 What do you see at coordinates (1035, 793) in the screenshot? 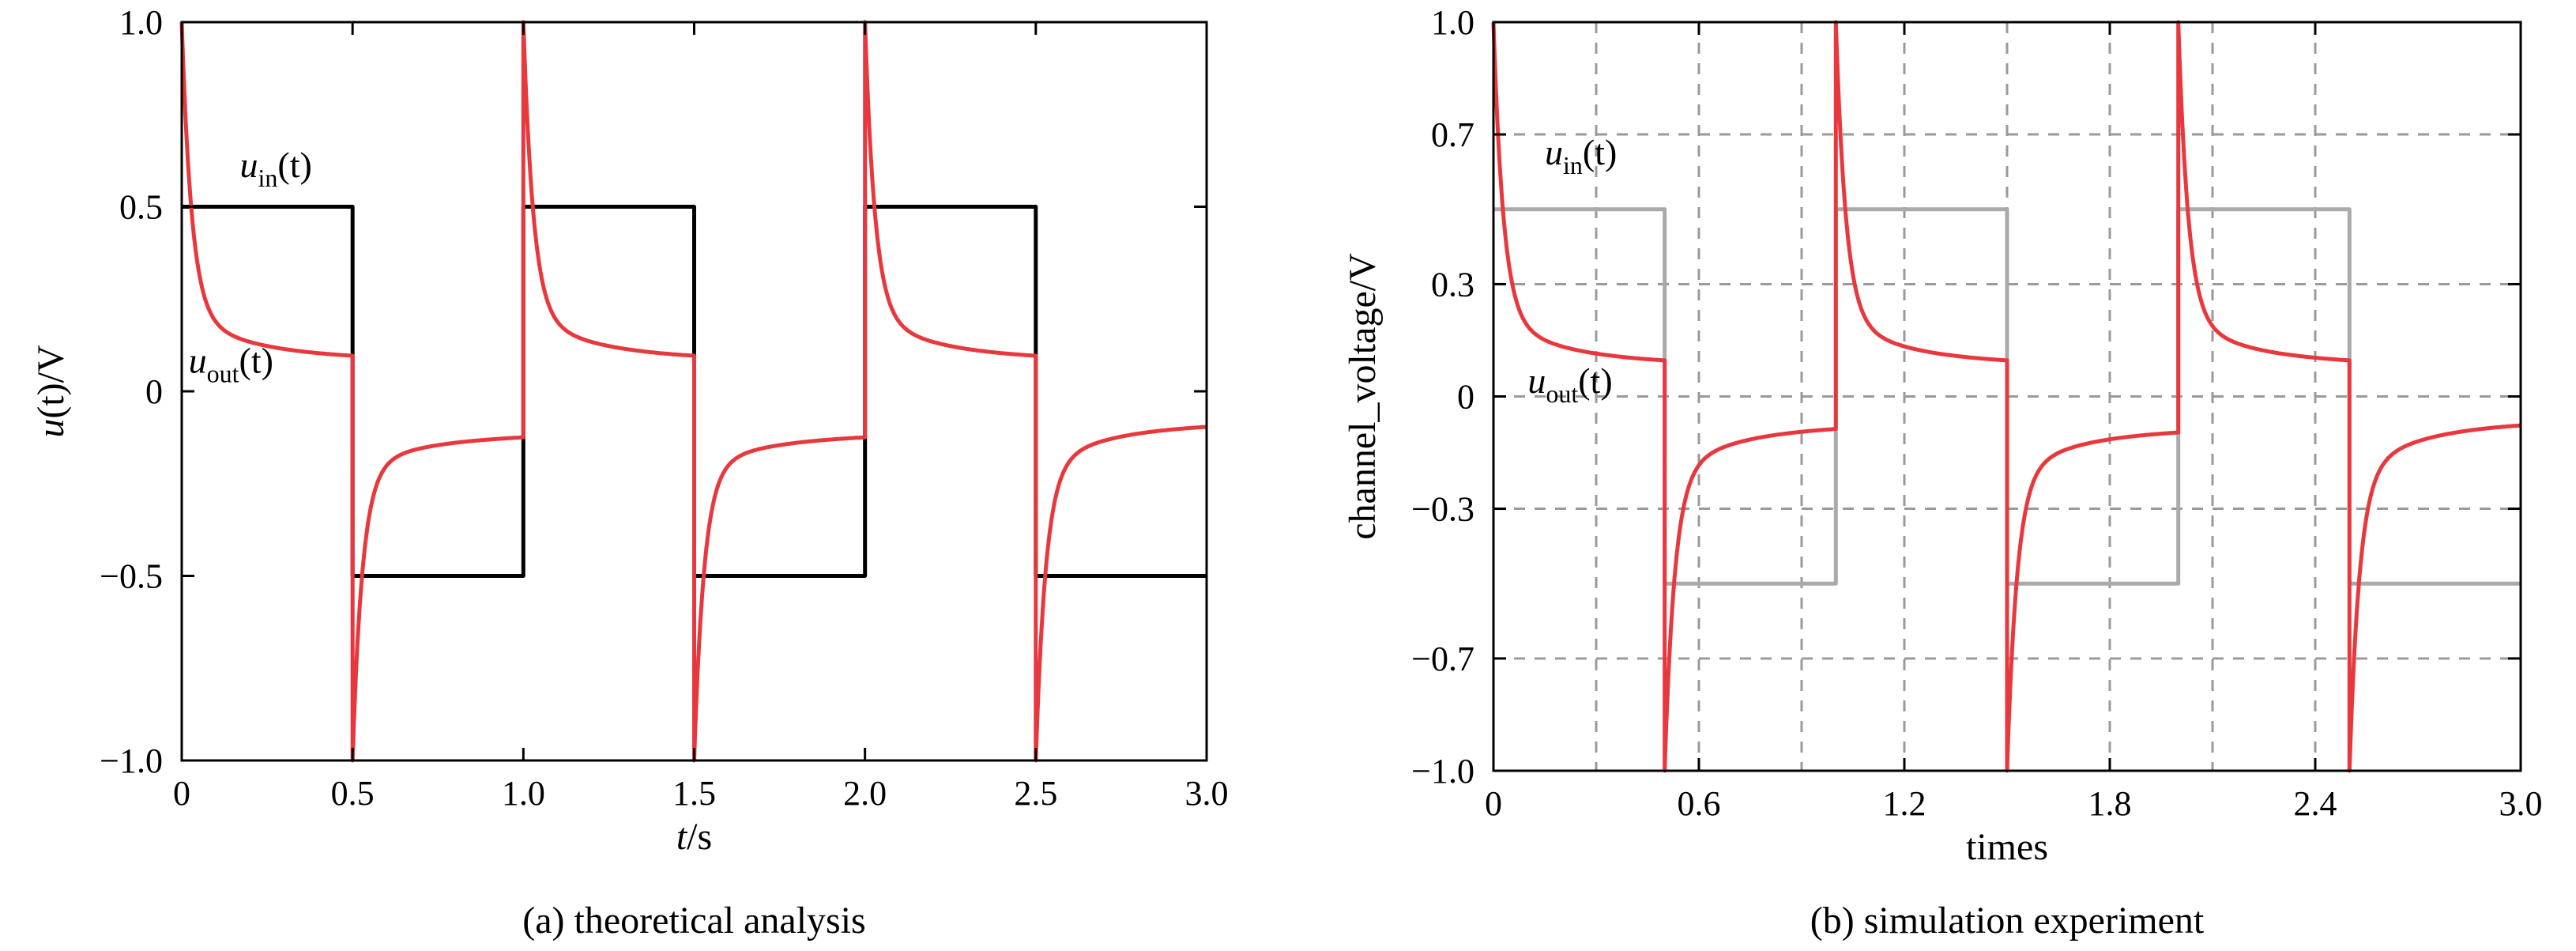
I see `x-tick-label: 2.5` at bounding box center [1035, 793].